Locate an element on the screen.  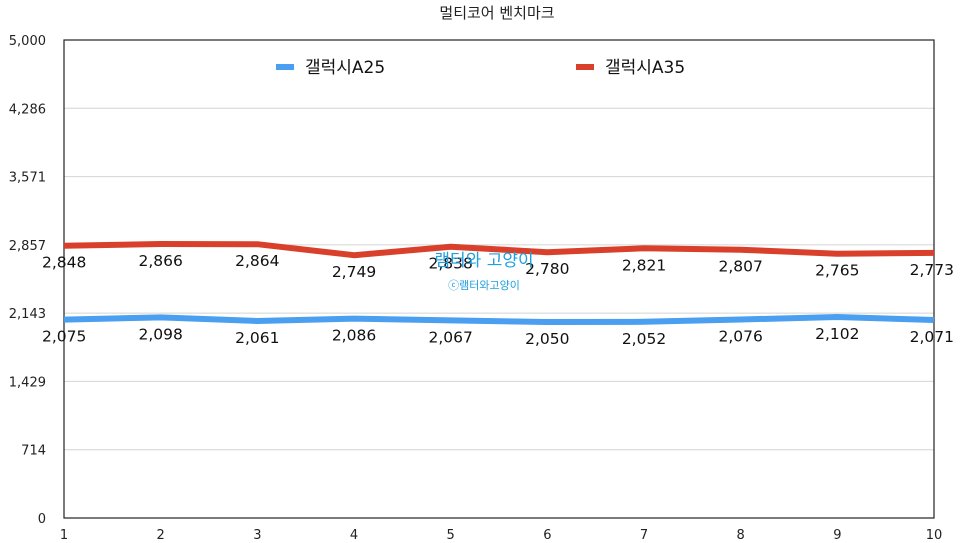
x-tick-label: 2 is located at coordinates (161, 535).